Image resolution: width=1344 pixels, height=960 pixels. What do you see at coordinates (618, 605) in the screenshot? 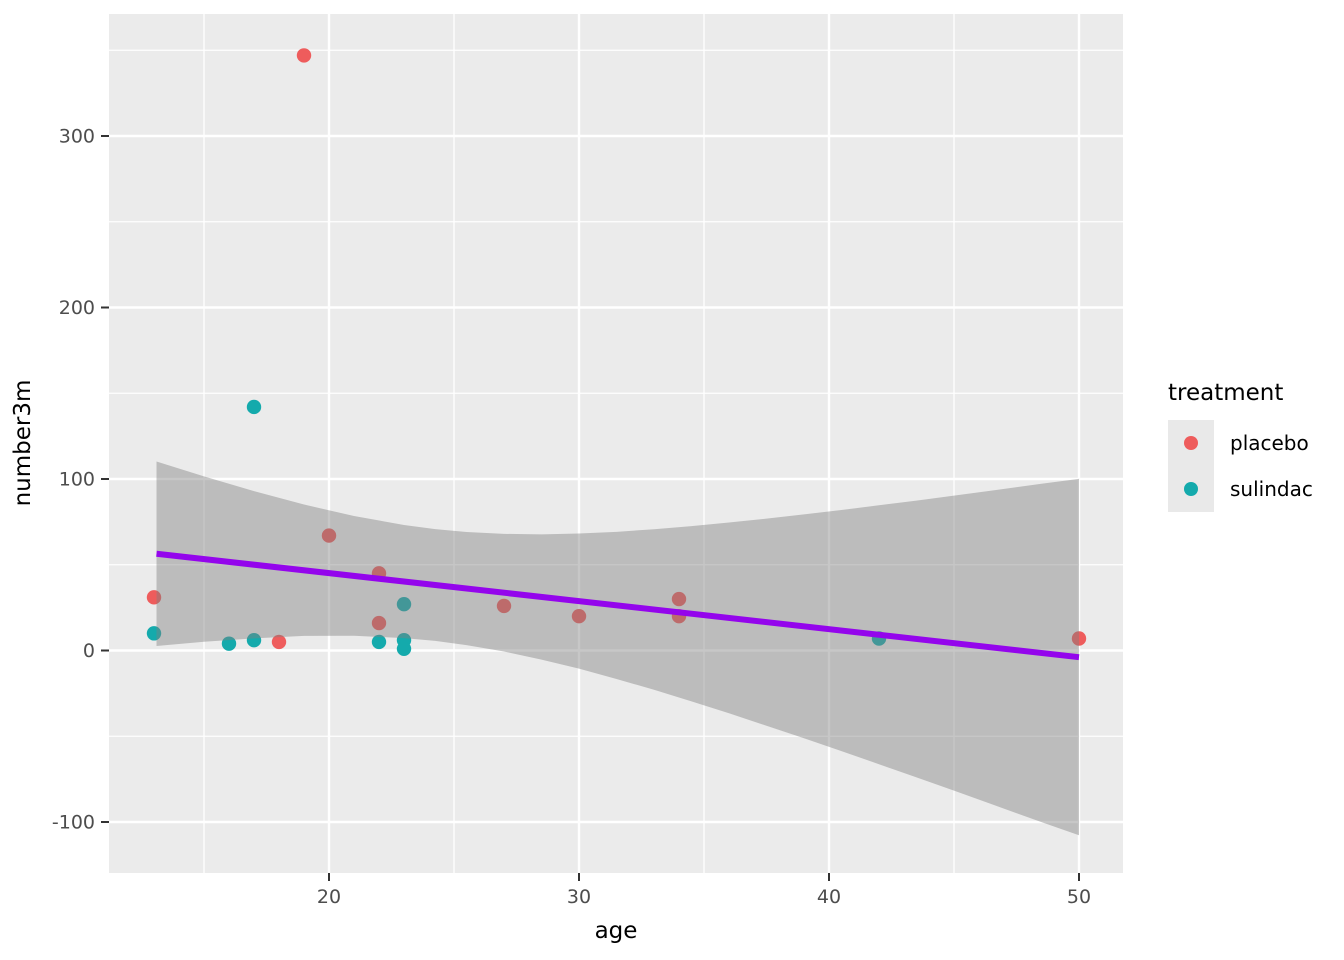
I see `regression-line` at bounding box center [618, 605].